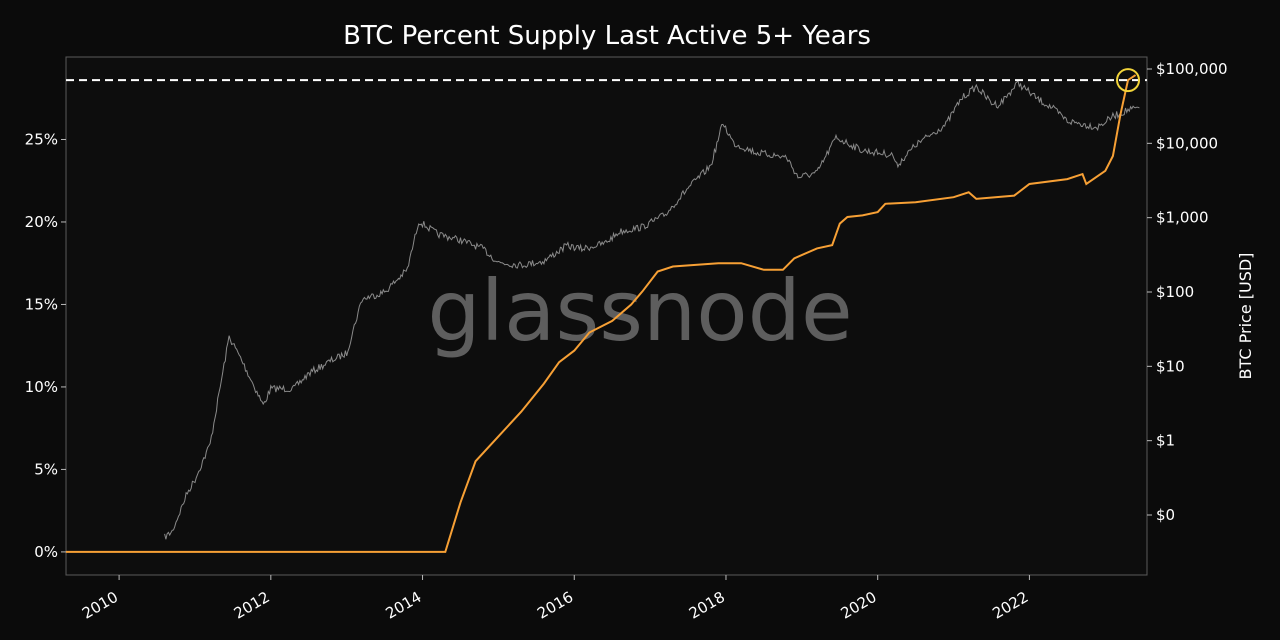  What do you see at coordinates (1187, 143) in the screenshot?
I see `y-right-tick-label: $10,000` at bounding box center [1187, 143].